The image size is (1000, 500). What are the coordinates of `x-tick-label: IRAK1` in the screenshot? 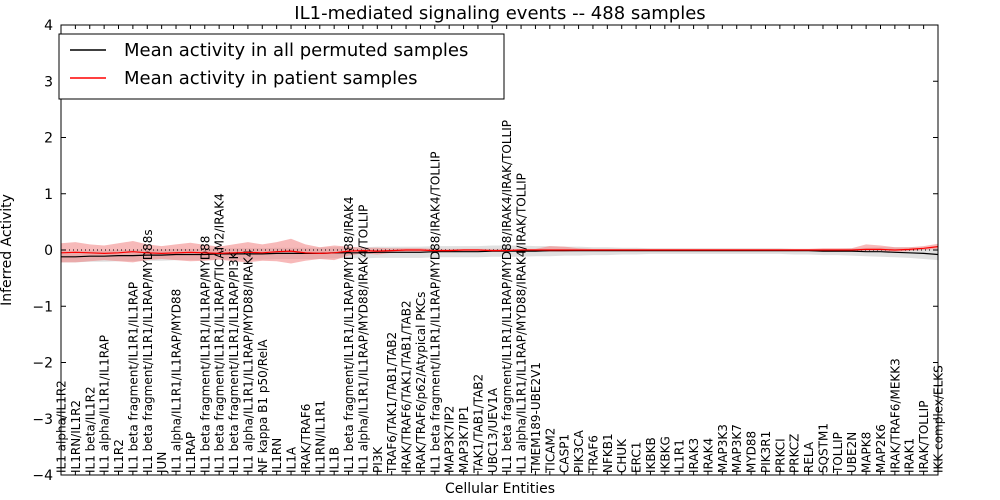 It's located at (910, 455).